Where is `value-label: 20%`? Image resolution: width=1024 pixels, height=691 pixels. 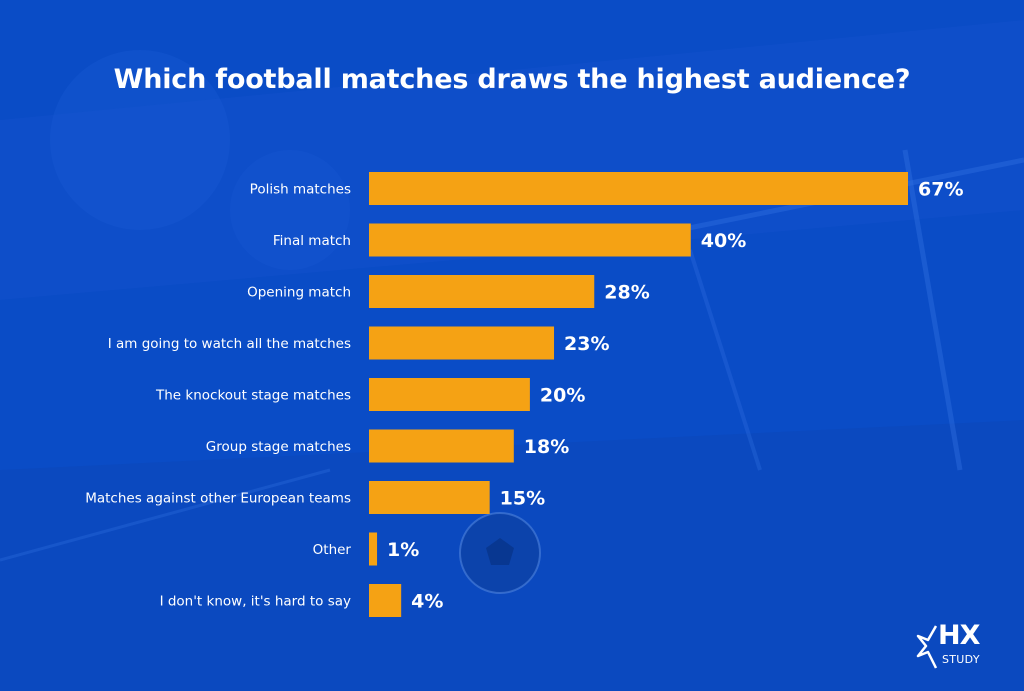 value-label: 20% is located at coordinates (562, 396).